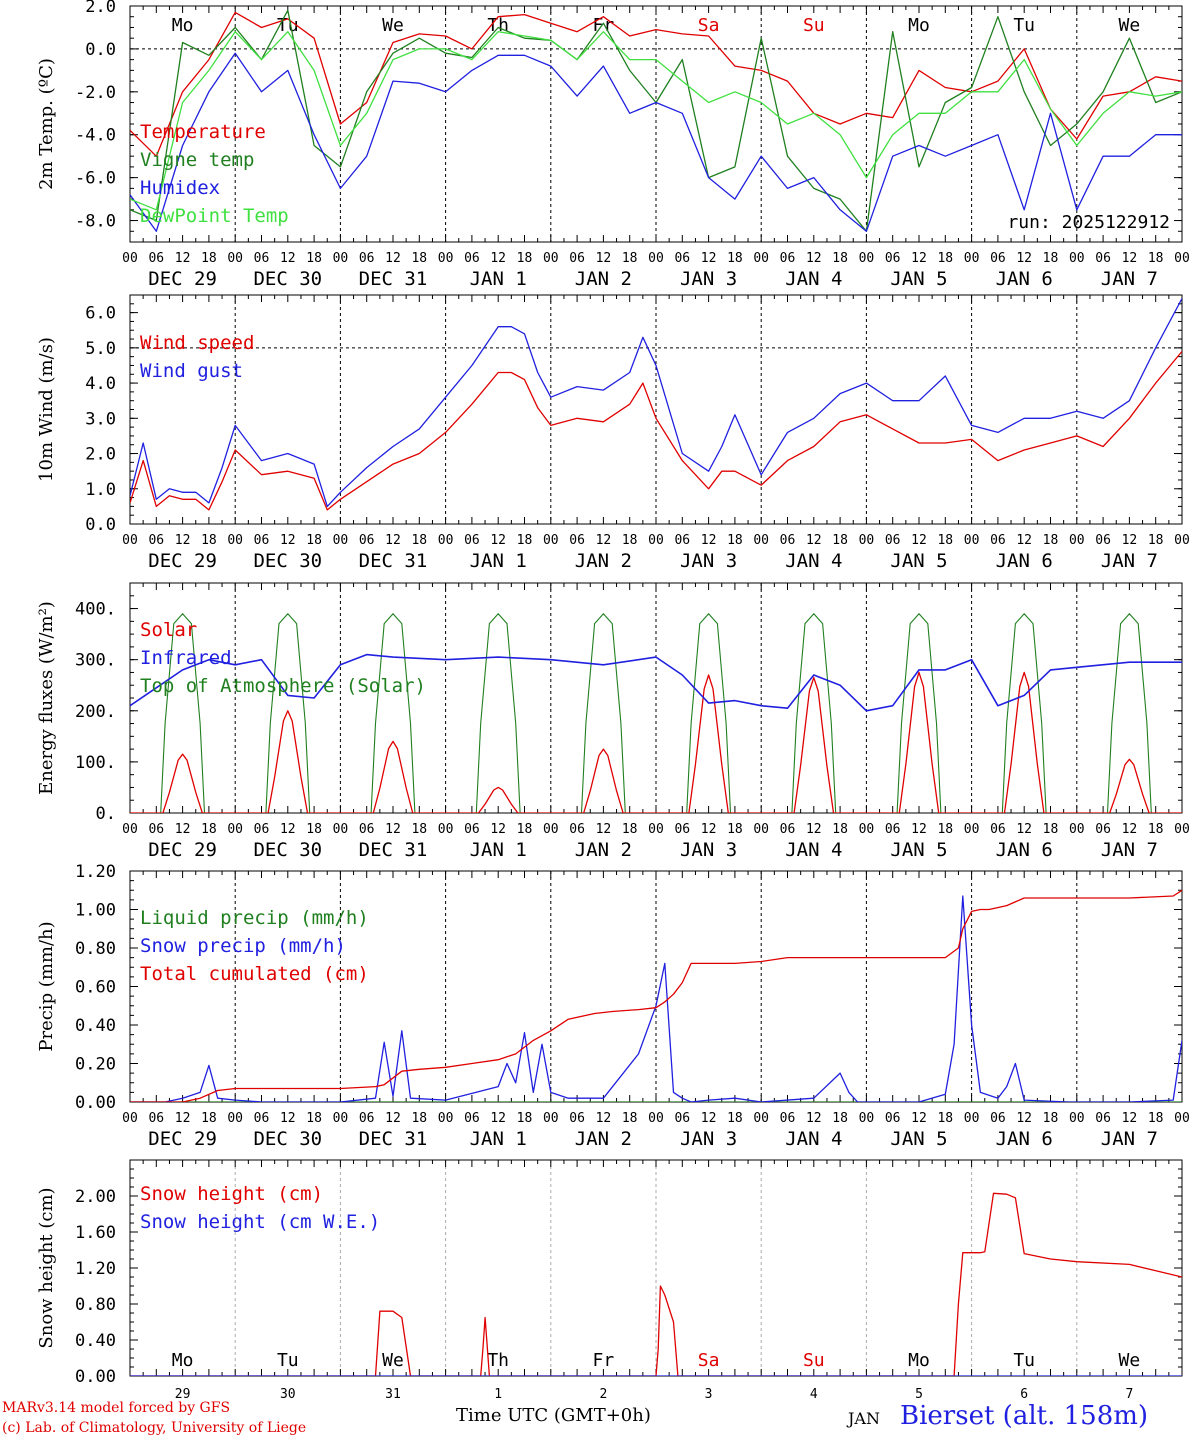 This screenshot has height=1440, width=1194. Describe the element at coordinates (656, 121) in the screenshot. I see `series-dewpoint-temp` at that location.